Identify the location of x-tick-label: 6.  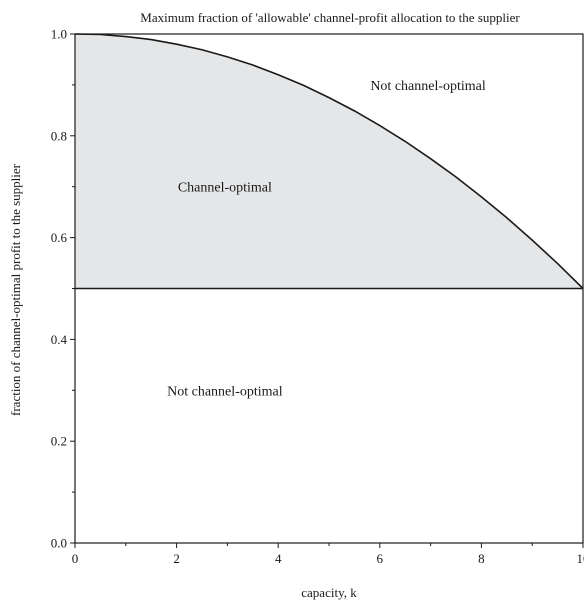
(380, 558).